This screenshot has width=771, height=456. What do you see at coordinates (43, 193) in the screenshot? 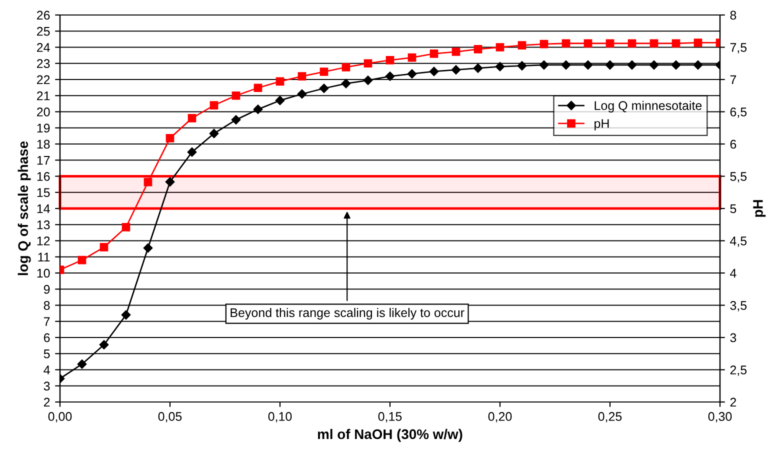
I see `y-tick-label: 15` at bounding box center [43, 193].